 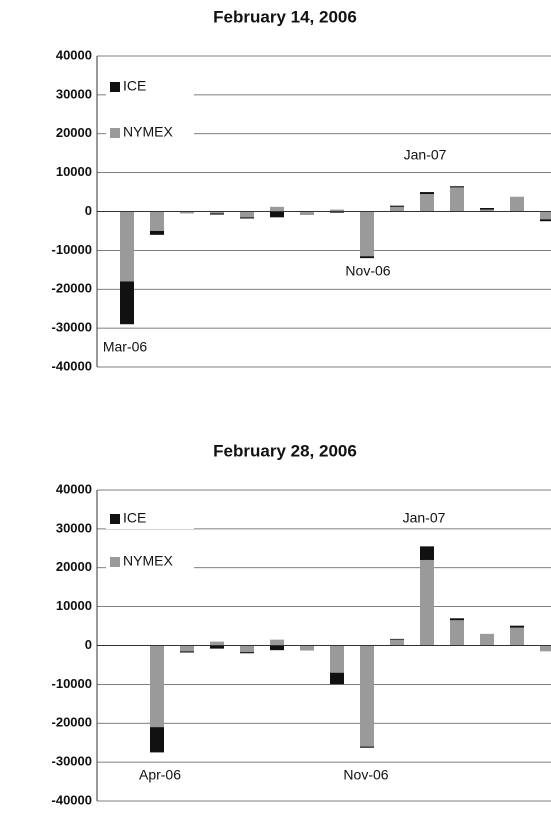 I want to click on annotation: Mar-06, so click(x=125, y=347).